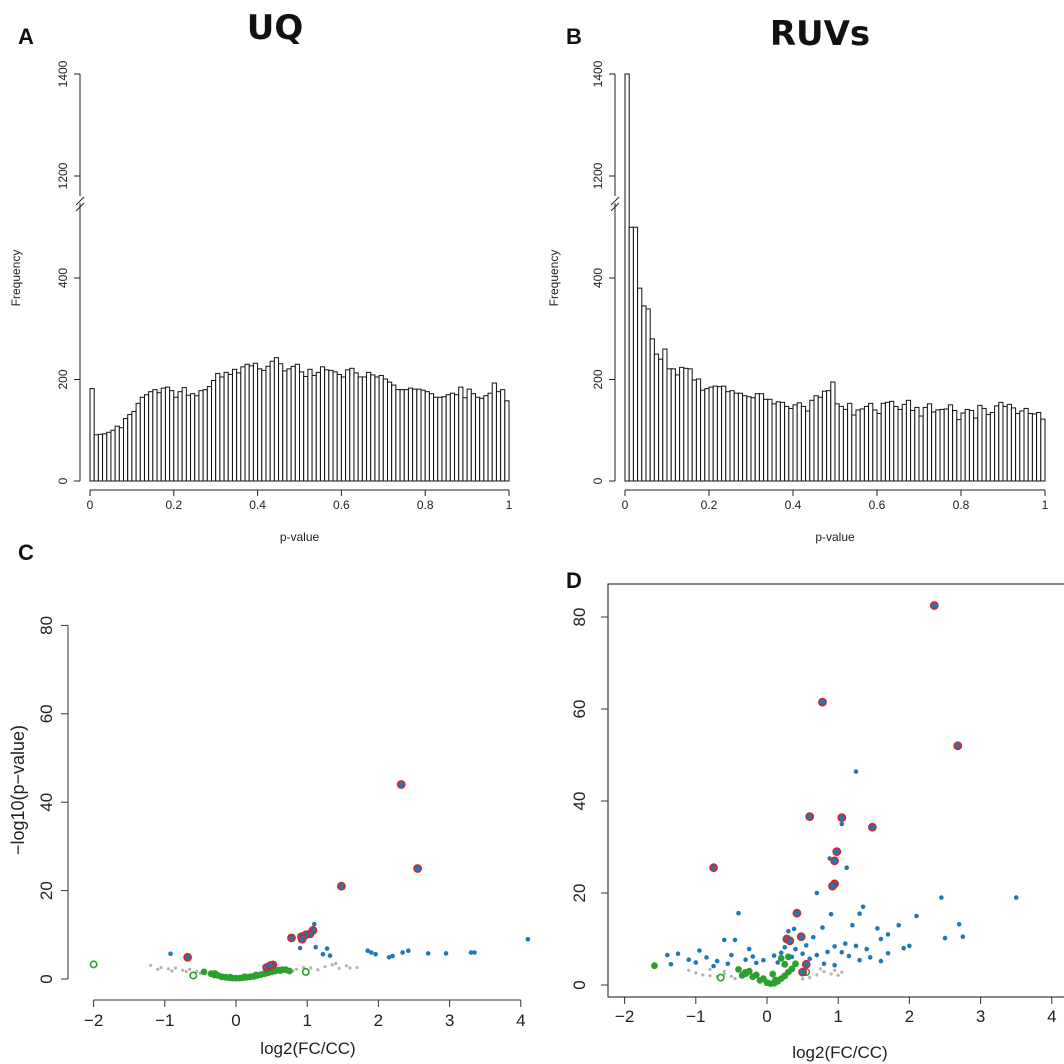 The height and width of the screenshot is (1064, 1064). Describe the element at coordinates (793, 505) in the screenshot. I see `hist-b-x-tick-label: 0.4` at that location.